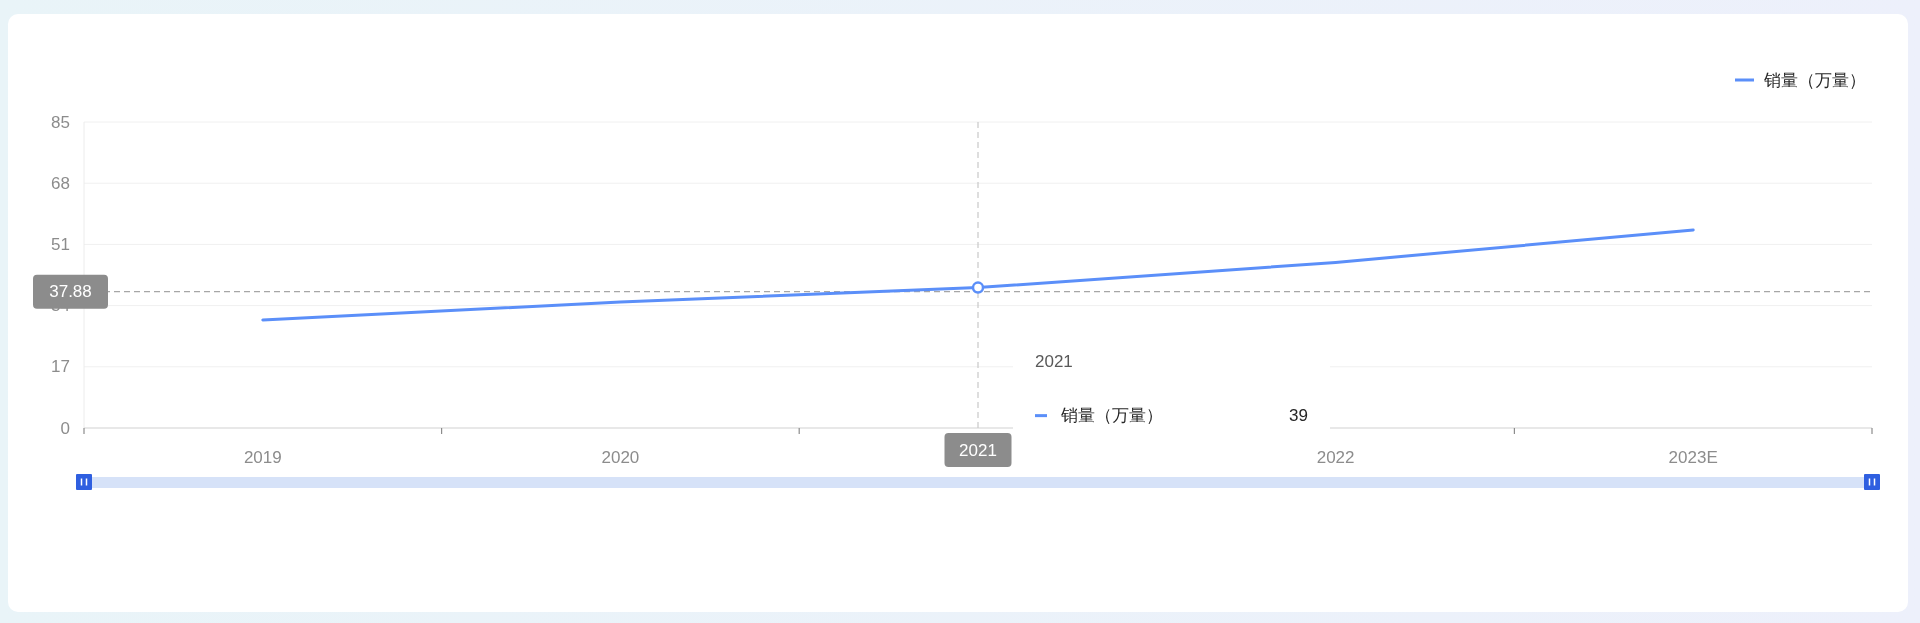 Image resolution: width=1920 pixels, height=623 pixels. Describe the element at coordinates (70, 292) in the screenshot. I see `ref-line-label: 37.88` at that location.